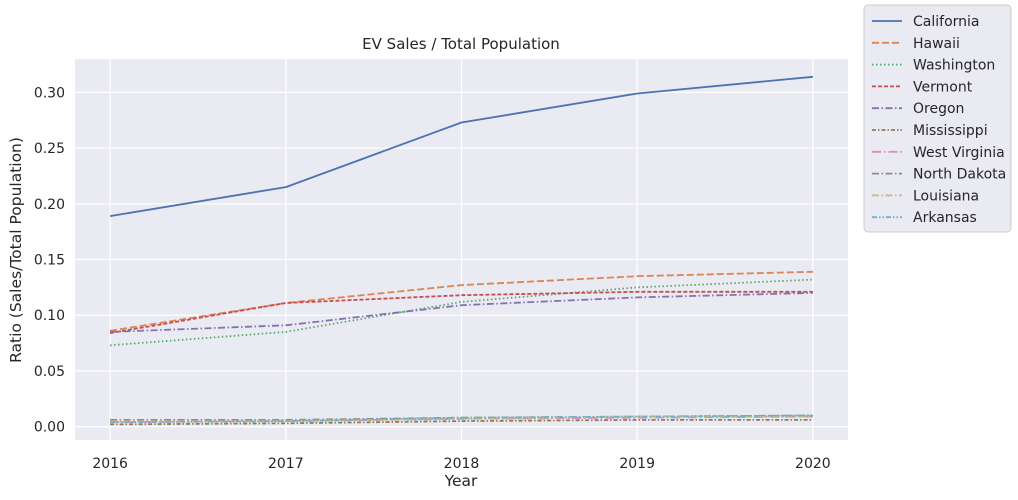 The height and width of the screenshot is (500, 1018). Describe the element at coordinates (959, 175) in the screenshot. I see `legend-label-north-dakota: North Dakota` at that location.